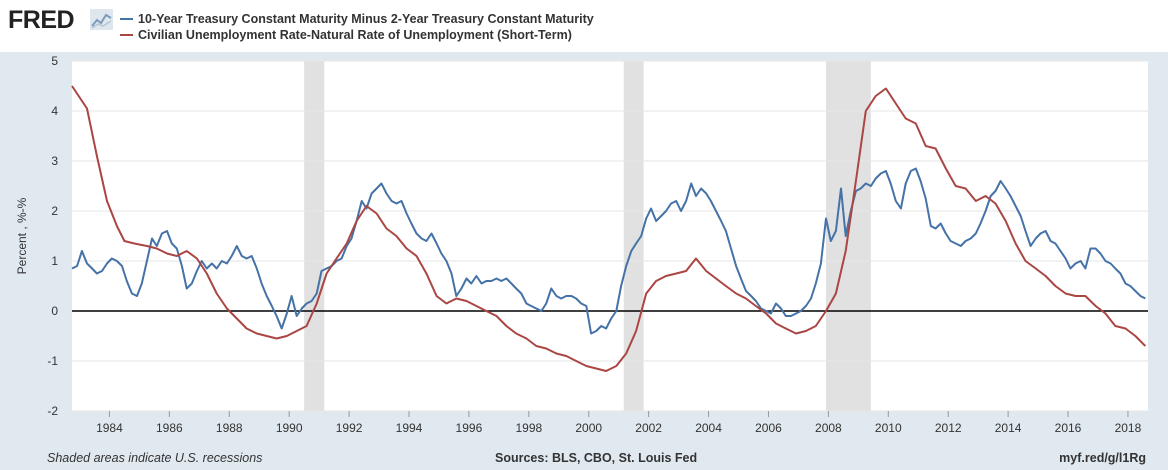 This screenshot has height=470, width=1168. What do you see at coordinates (1128, 428) in the screenshot?
I see `x-tick-label: 2018` at bounding box center [1128, 428].